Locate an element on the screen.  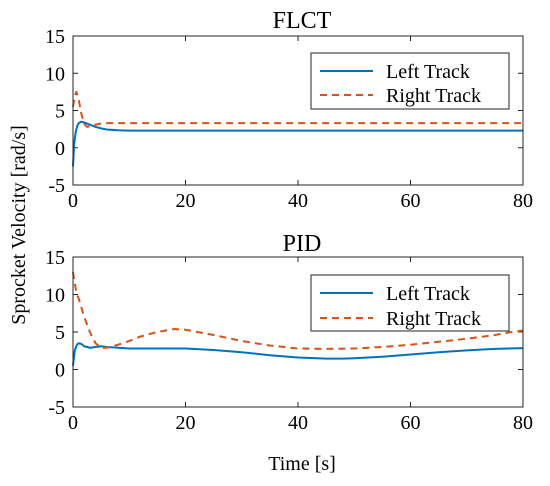
flct-y-tick-label: 15 is located at coordinates (55, 37).